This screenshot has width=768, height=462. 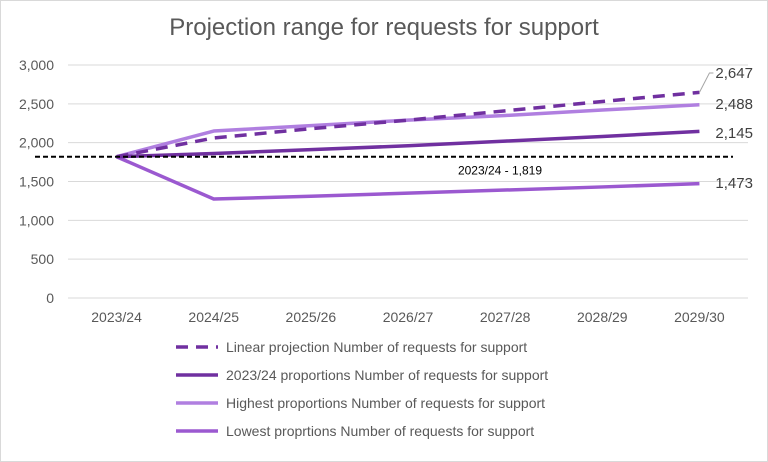 I want to click on x-tick-label: 2023/24, so click(x=116, y=317).